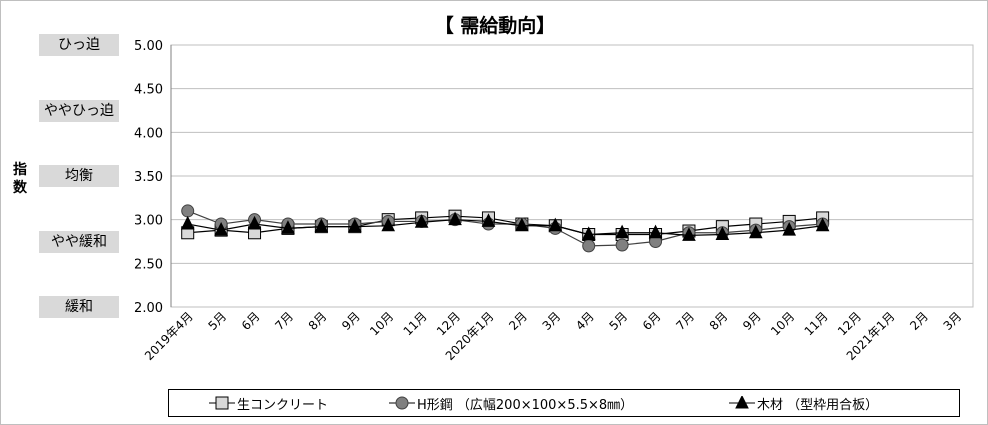 Image resolution: width=988 pixels, height=425 pixels. What do you see at coordinates (169, 336) in the screenshot?
I see `x-tick-label: 2019年4月` at bounding box center [169, 336].